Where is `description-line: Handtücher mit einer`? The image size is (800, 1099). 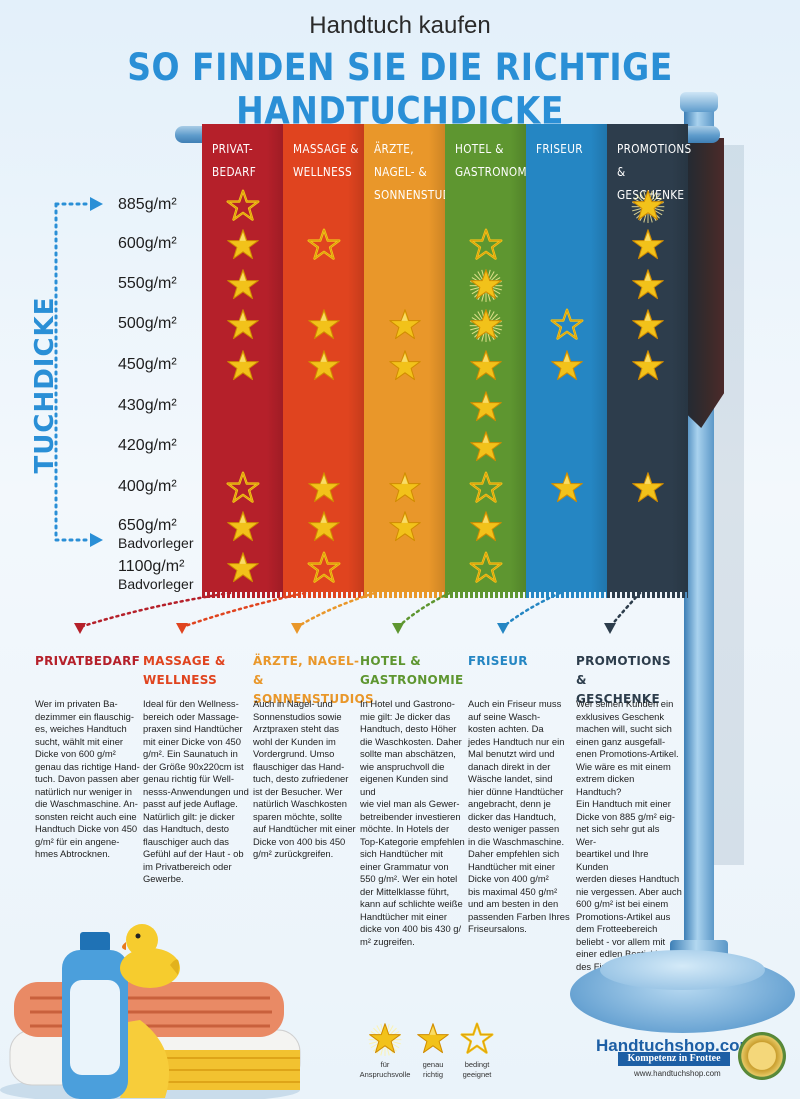 description-line: Handtücher mit einer is located at coordinates (404, 916).